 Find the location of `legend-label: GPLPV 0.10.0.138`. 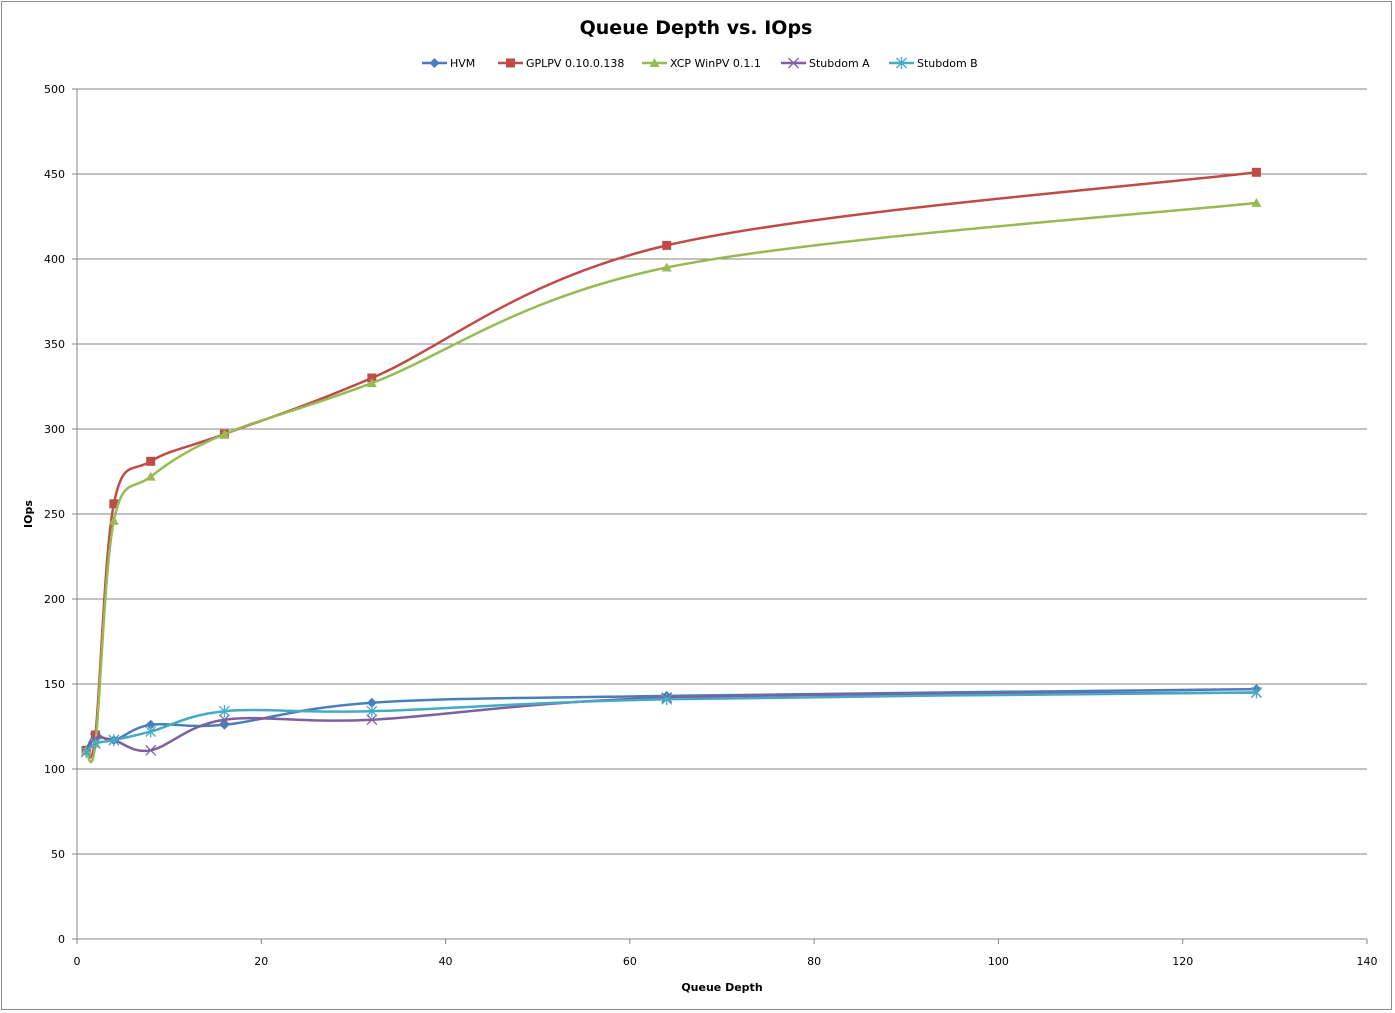

legend-label: GPLPV 0.10.0.138 is located at coordinates (575, 63).